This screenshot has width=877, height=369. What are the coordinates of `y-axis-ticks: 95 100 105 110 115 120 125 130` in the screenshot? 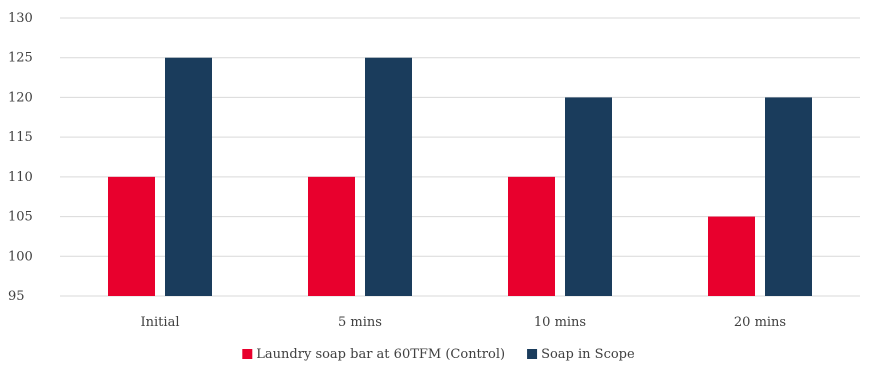 It's located at (20, 157).